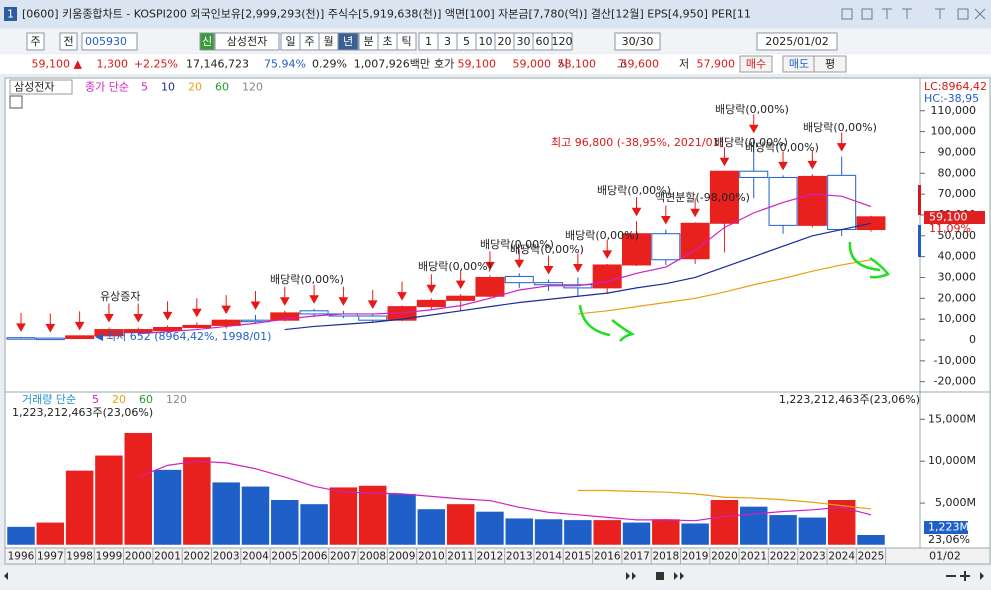 The width and height of the screenshot is (991, 590). What do you see at coordinates (49, 399) in the screenshot?
I see `volume-title: 거래량 단순` at bounding box center [49, 399].